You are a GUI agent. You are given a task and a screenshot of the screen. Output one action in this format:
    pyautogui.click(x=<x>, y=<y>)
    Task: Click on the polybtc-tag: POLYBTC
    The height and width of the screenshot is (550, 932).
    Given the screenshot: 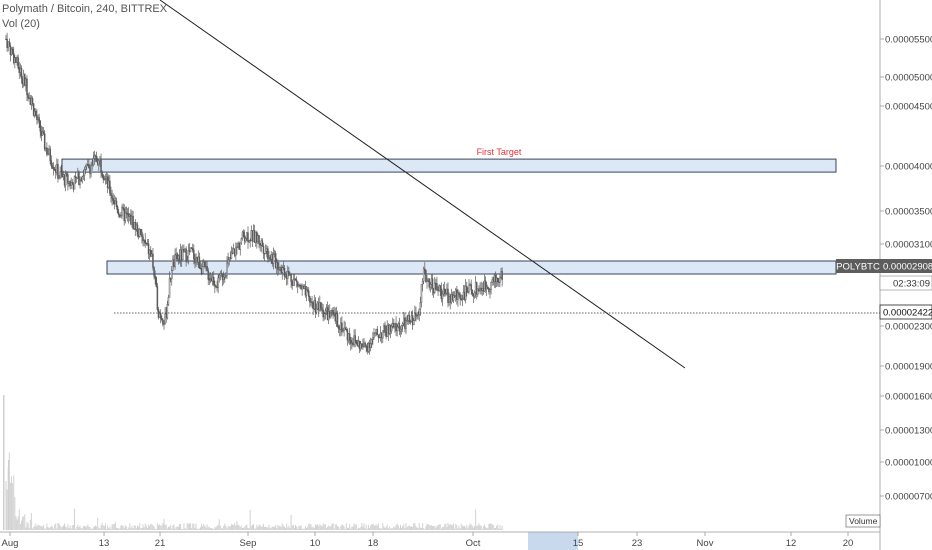 What is the action you would take?
    pyautogui.click(x=858, y=266)
    